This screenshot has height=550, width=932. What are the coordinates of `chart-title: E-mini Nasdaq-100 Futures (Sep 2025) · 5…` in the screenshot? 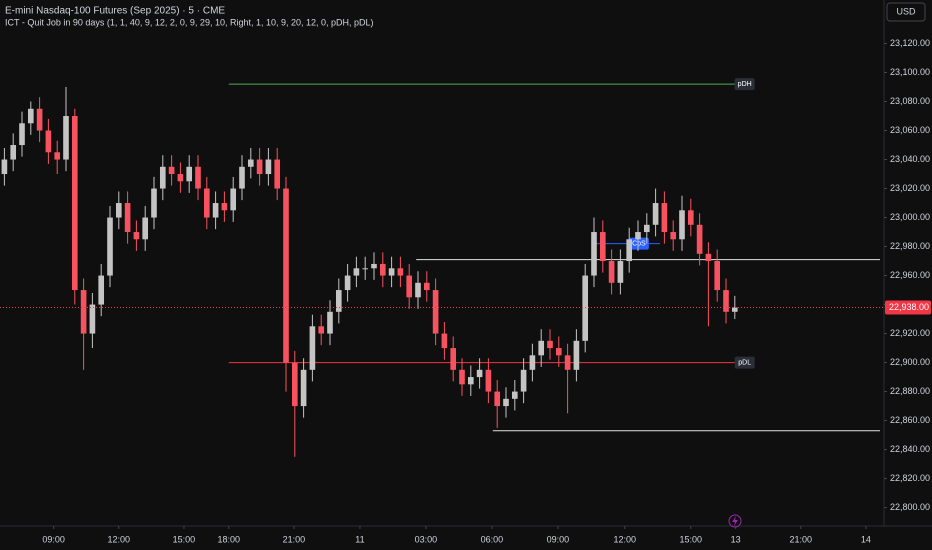 It's located at (115, 11).